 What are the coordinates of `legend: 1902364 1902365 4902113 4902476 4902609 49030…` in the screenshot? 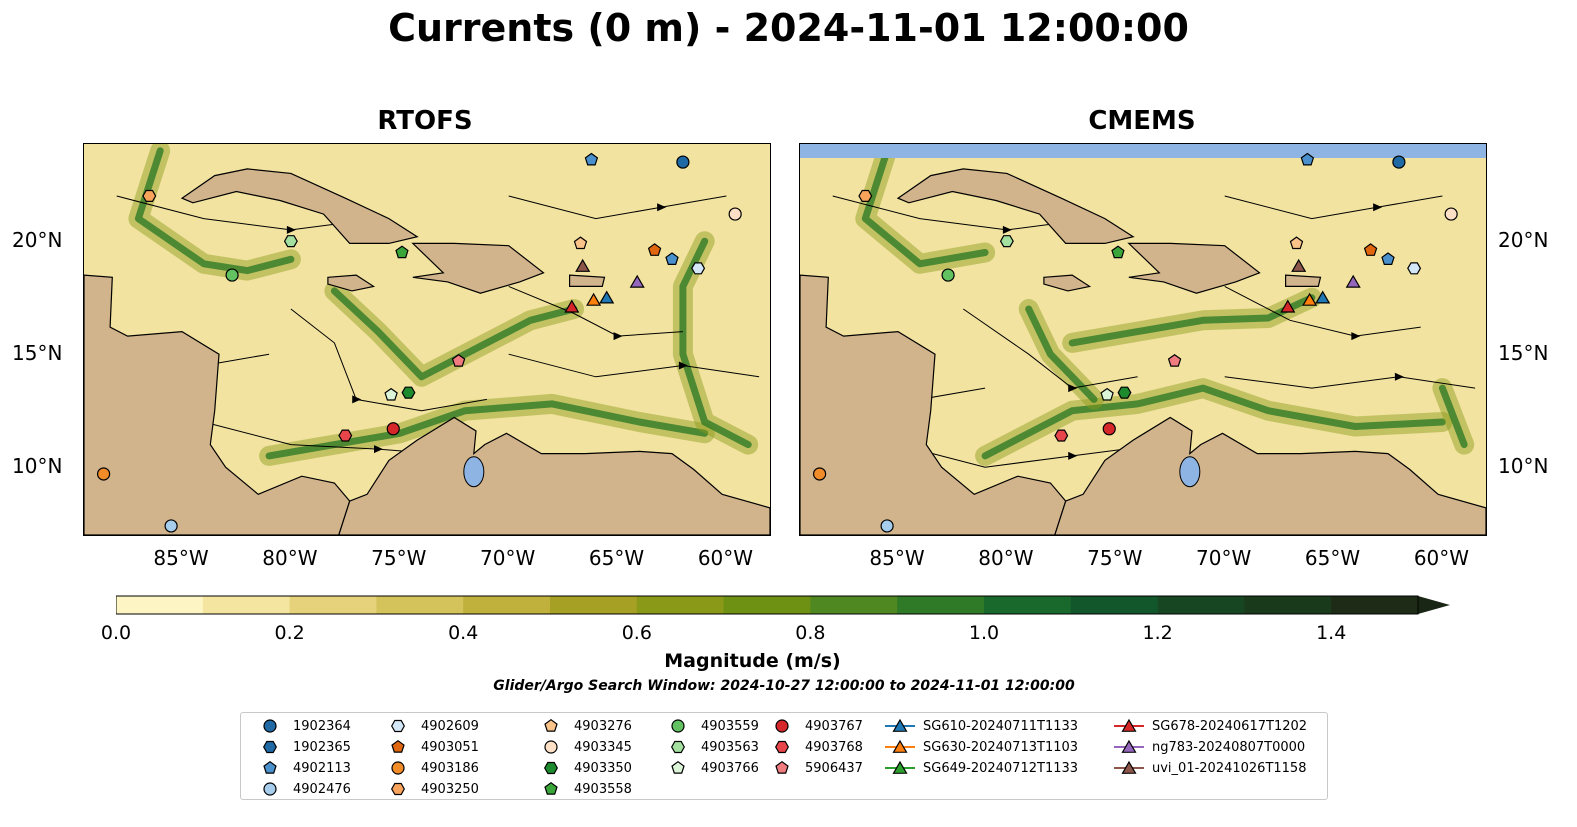 It's located at (784, 756).